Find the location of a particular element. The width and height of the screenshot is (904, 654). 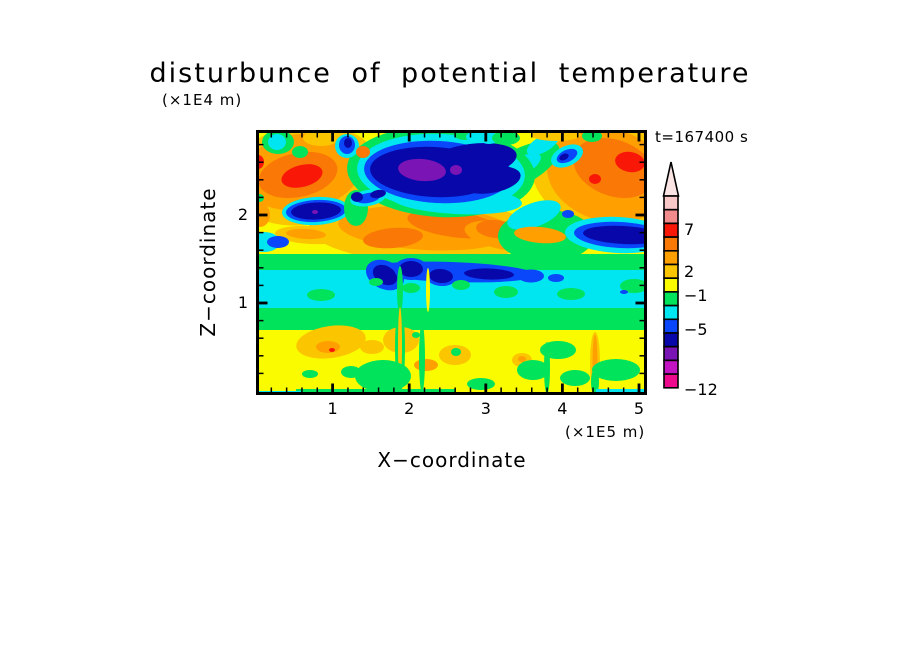

colorbar-label: 7 is located at coordinates (689, 229).